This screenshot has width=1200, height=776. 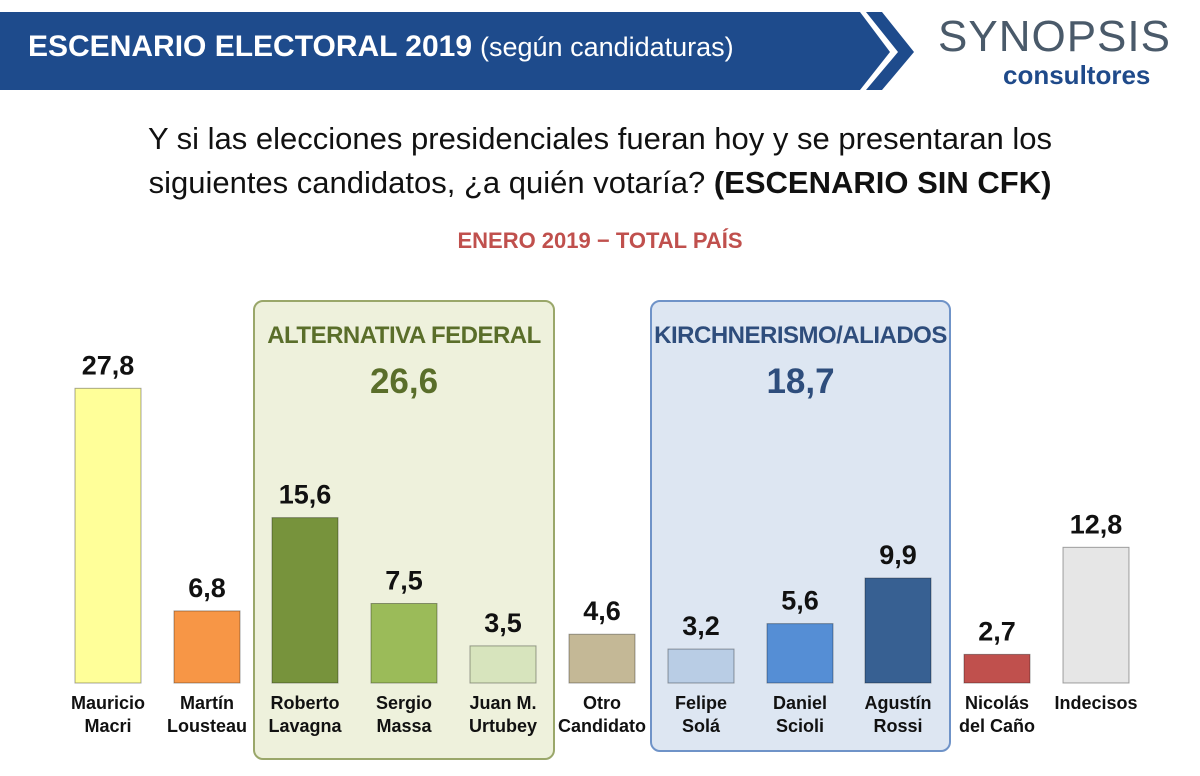 I want to click on data-label-9: 2,7, so click(x=997, y=631).